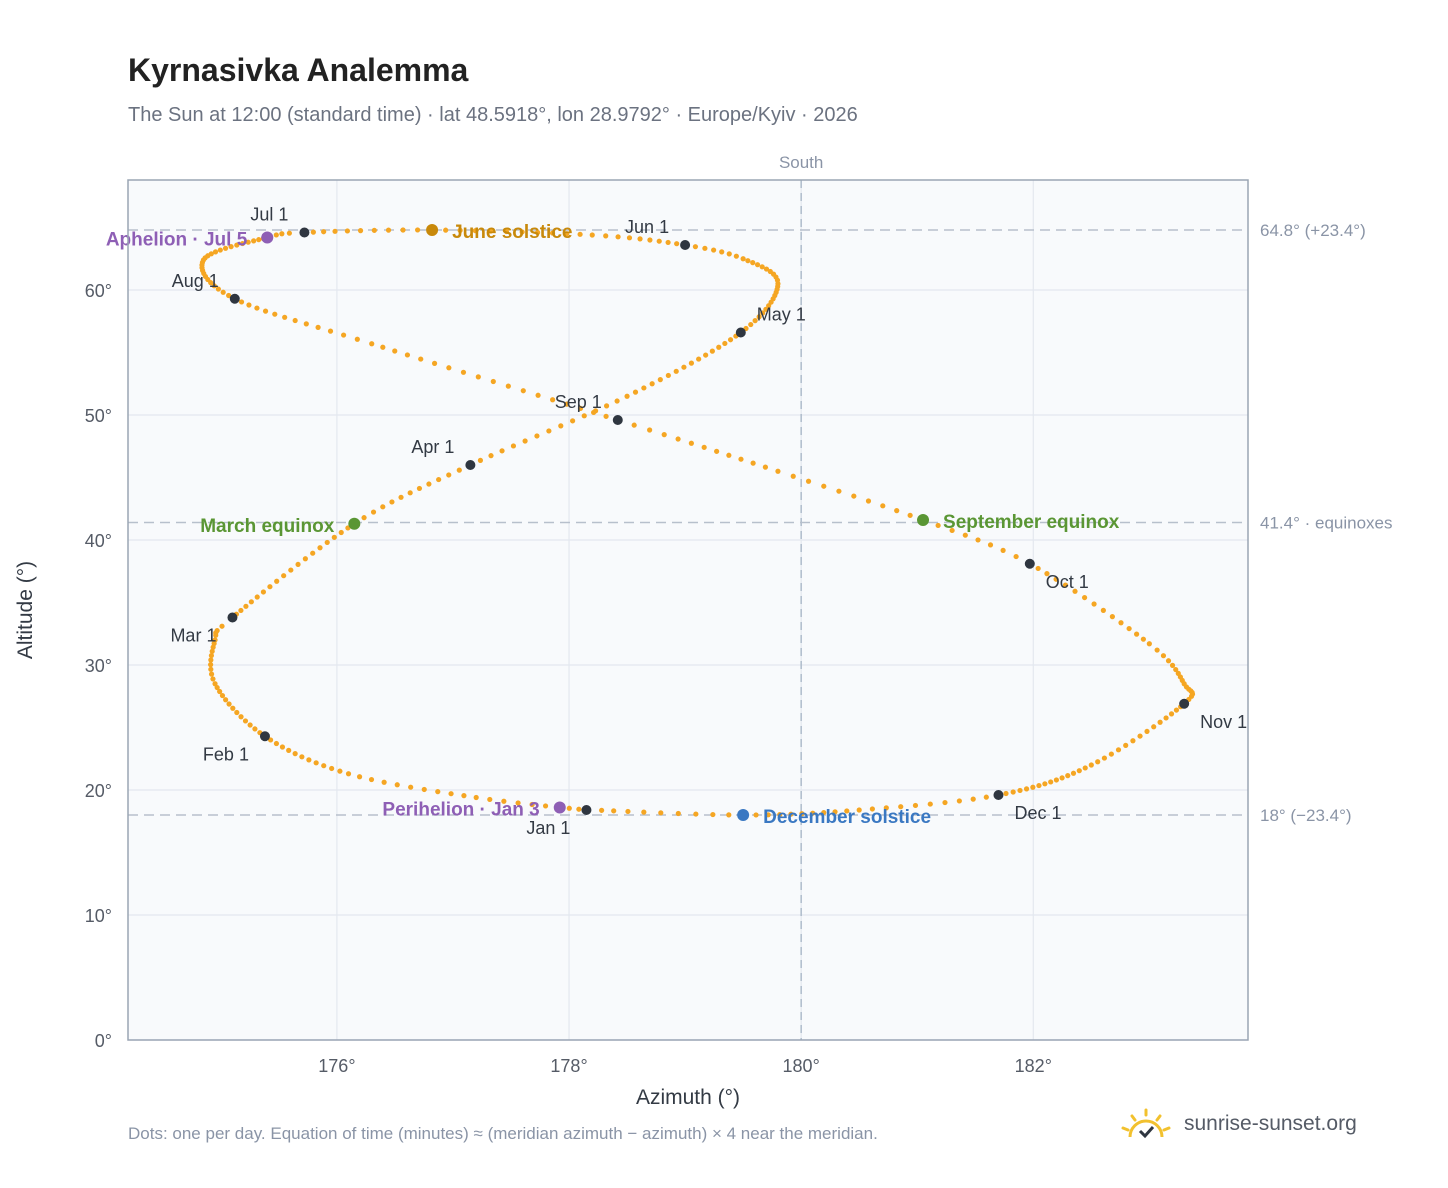 This screenshot has width=1448, height=1188. Describe the element at coordinates (336, 1066) in the screenshot. I see `x-tick-label: 176°` at that location.